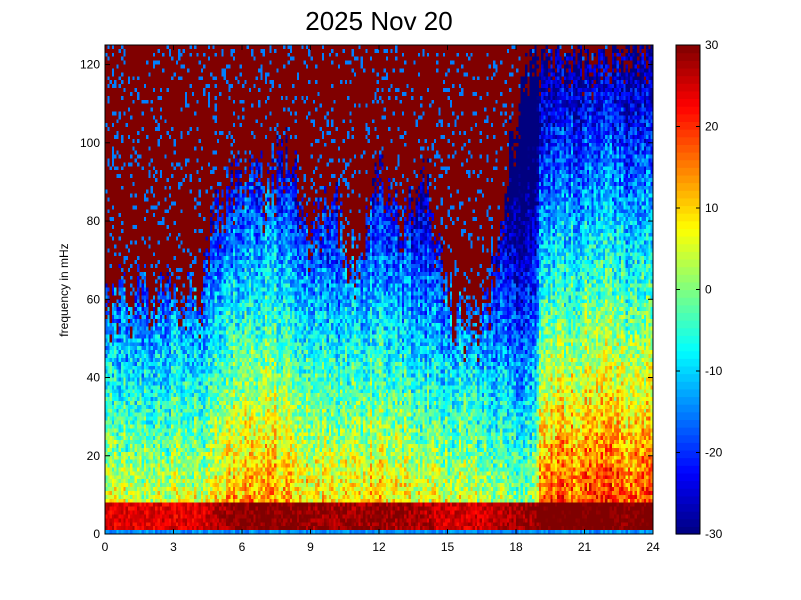  Describe the element at coordinates (714, 534) in the screenshot. I see `colorbar-tick-label: -30` at that location.